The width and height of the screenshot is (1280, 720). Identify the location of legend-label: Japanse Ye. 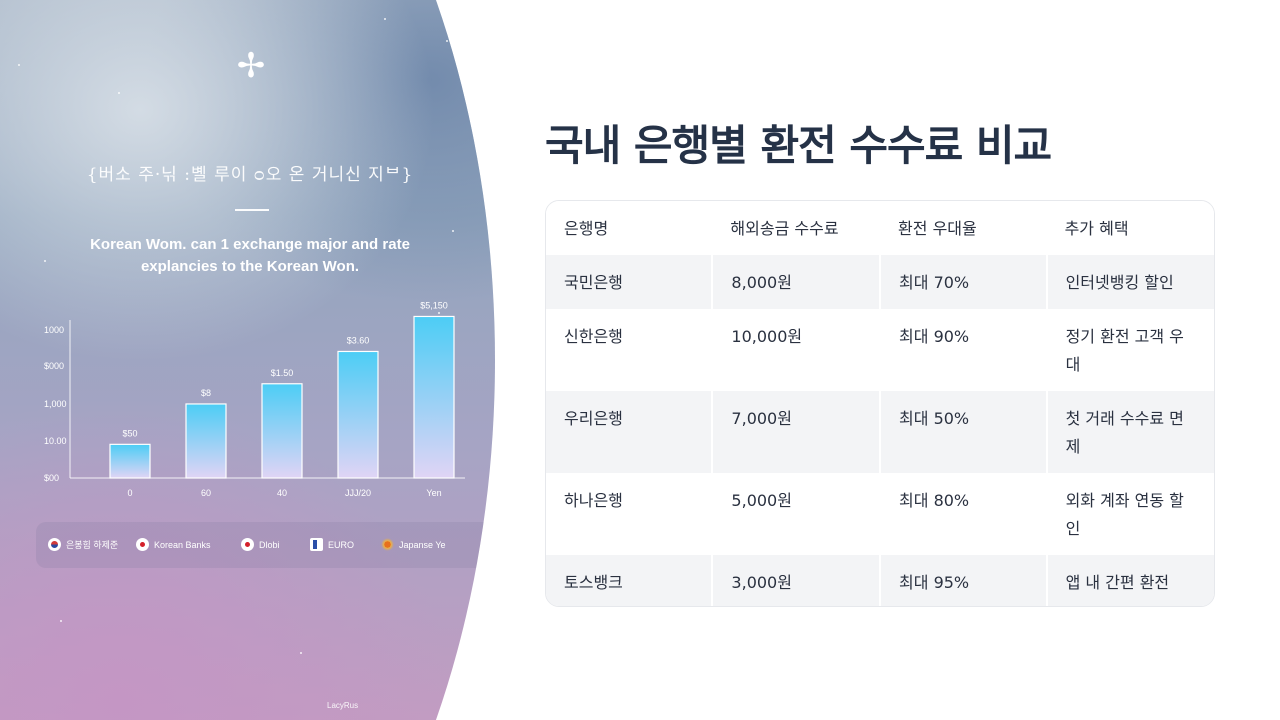
(422, 544).